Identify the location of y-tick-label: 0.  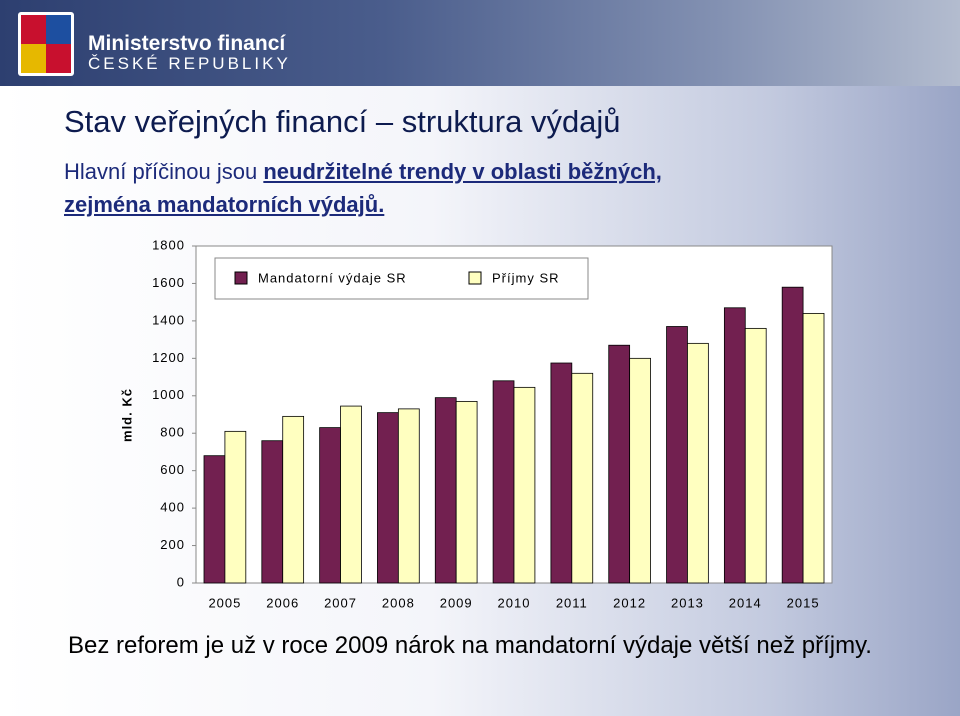
(181, 581).